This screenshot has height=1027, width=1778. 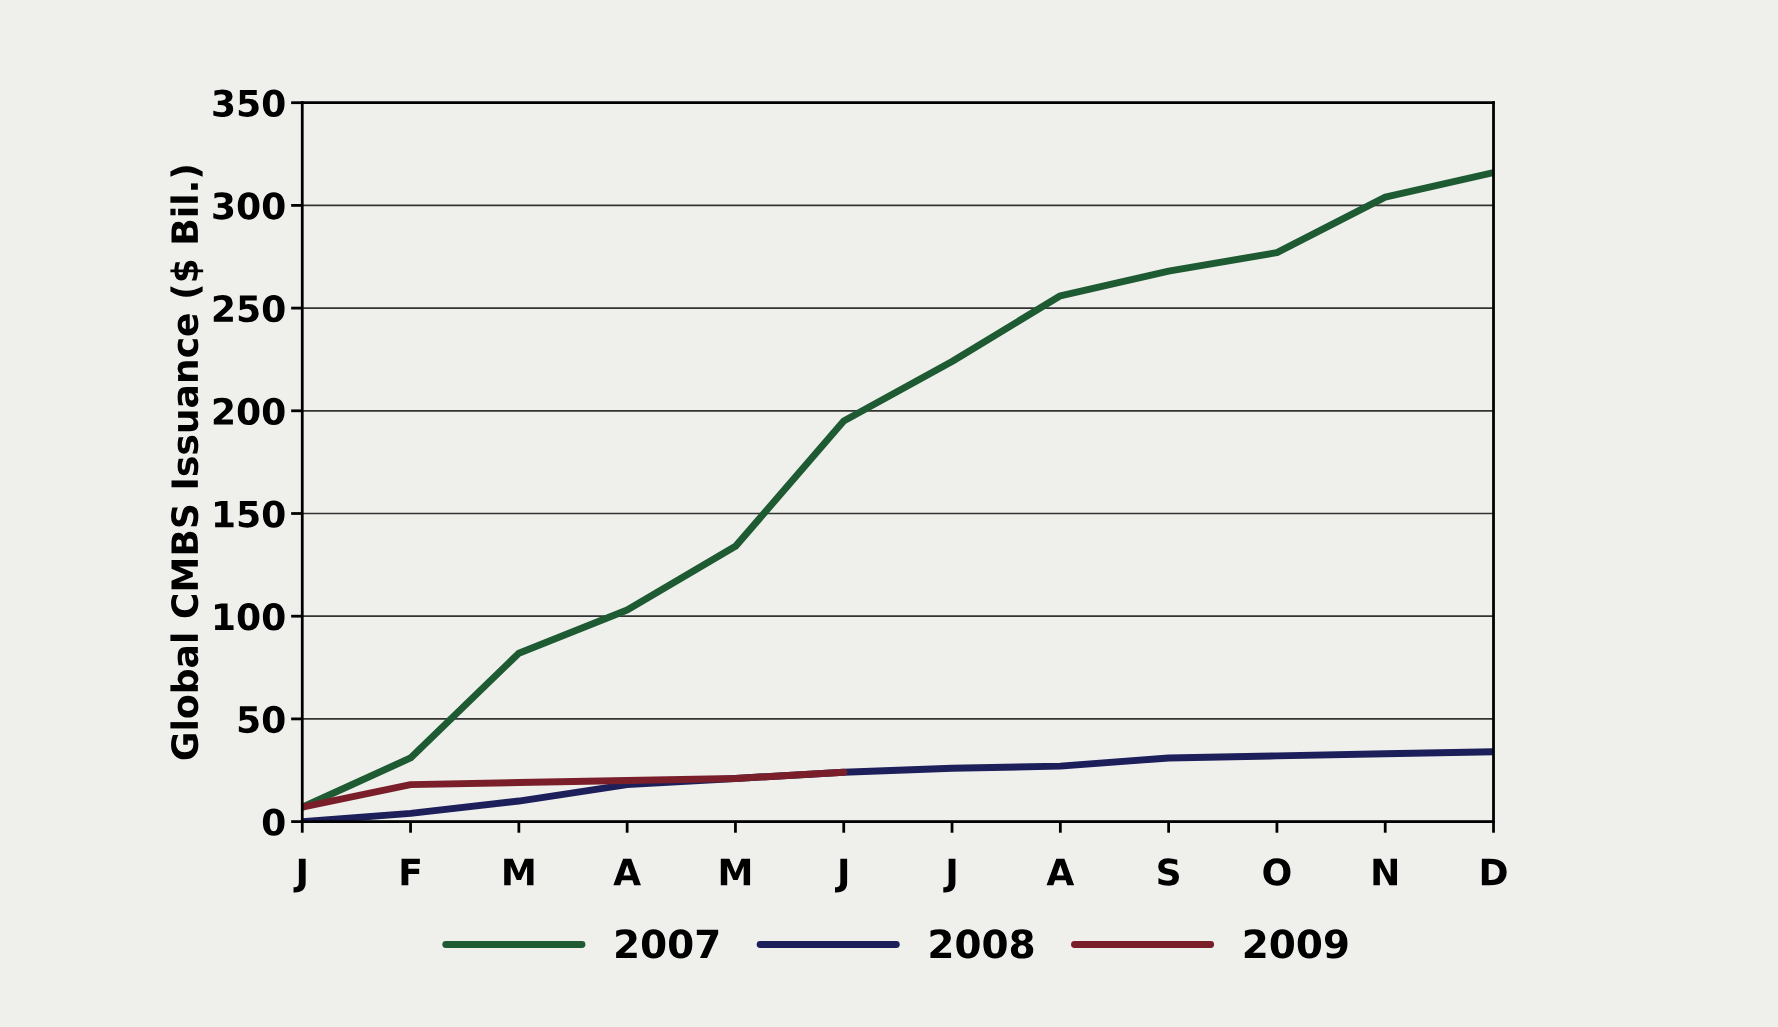 What do you see at coordinates (261, 719) in the screenshot?
I see `y-tick-label: 50` at bounding box center [261, 719].